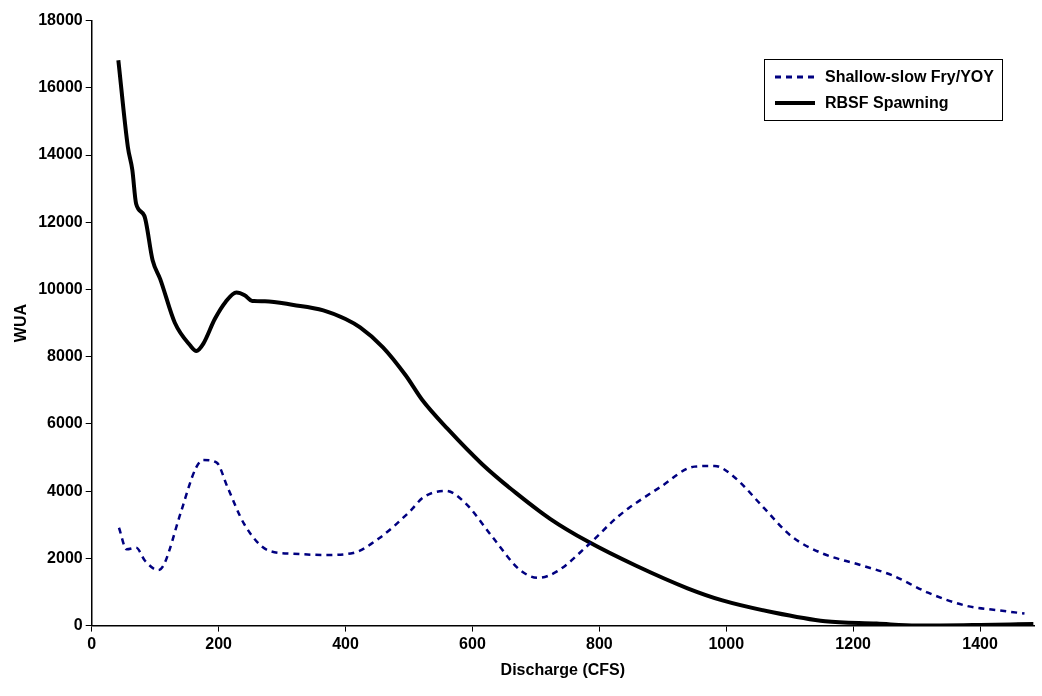 This screenshot has width=1042, height=696. Describe the element at coordinates (21, 323) in the screenshot. I see `y-axis-title: WUA` at that location.